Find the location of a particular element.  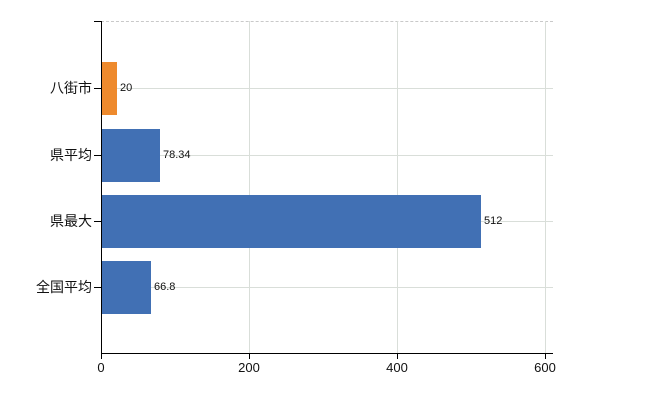

bar-県平均 is located at coordinates (131, 155).